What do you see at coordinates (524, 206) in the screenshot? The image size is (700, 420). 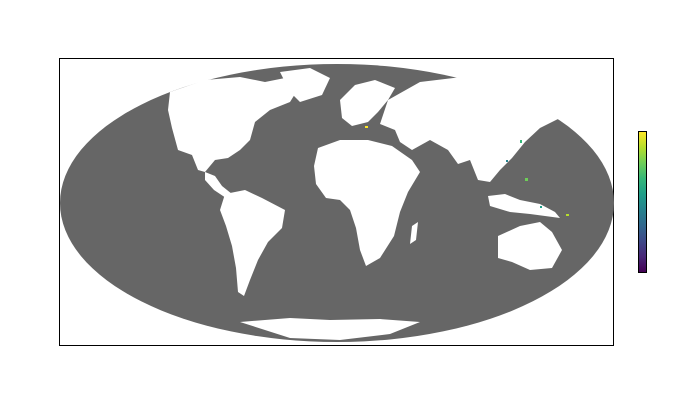 I see `indonesia` at bounding box center [524, 206].